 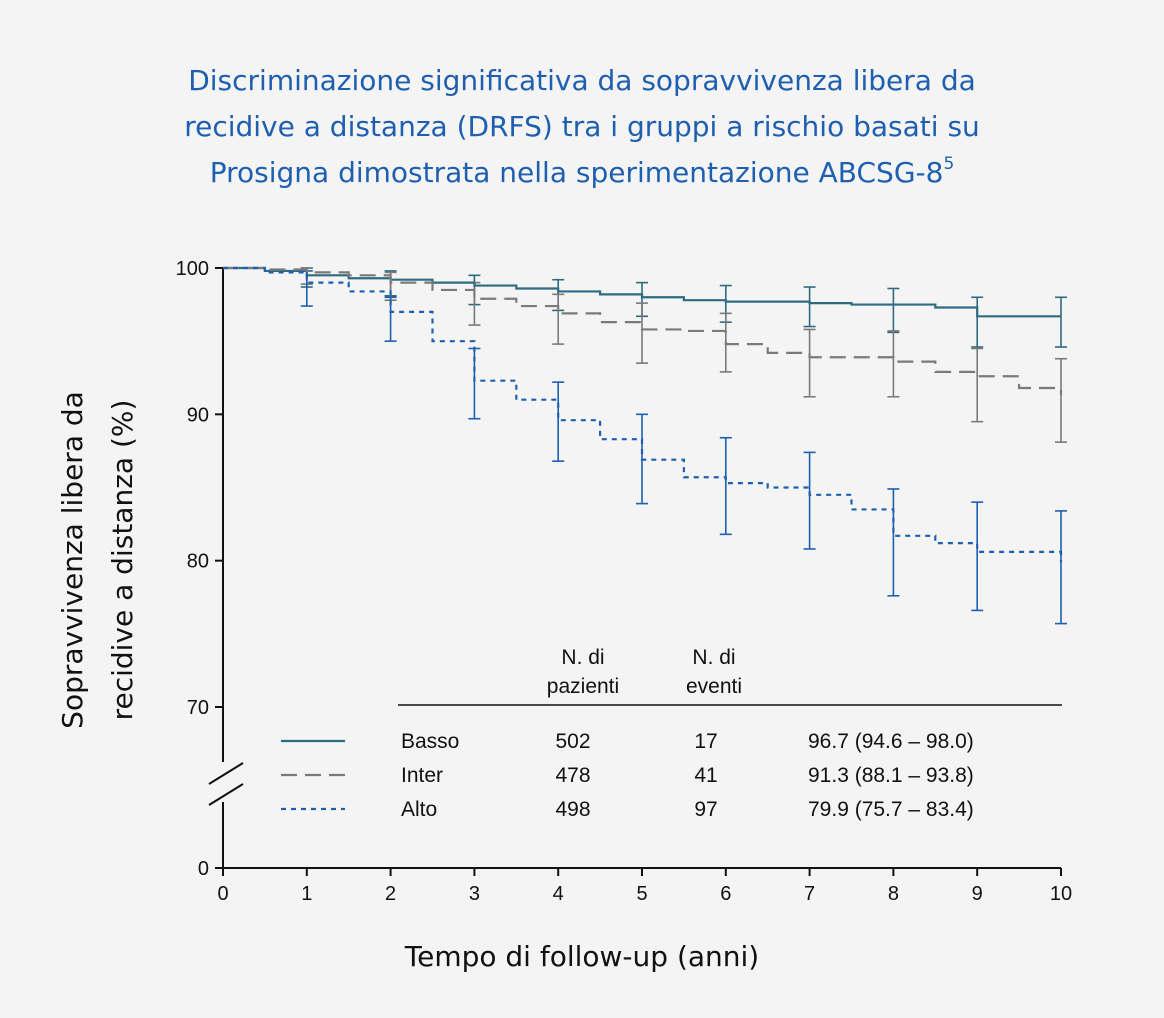 I want to click on x-tick-label: 4, so click(x=558, y=894).